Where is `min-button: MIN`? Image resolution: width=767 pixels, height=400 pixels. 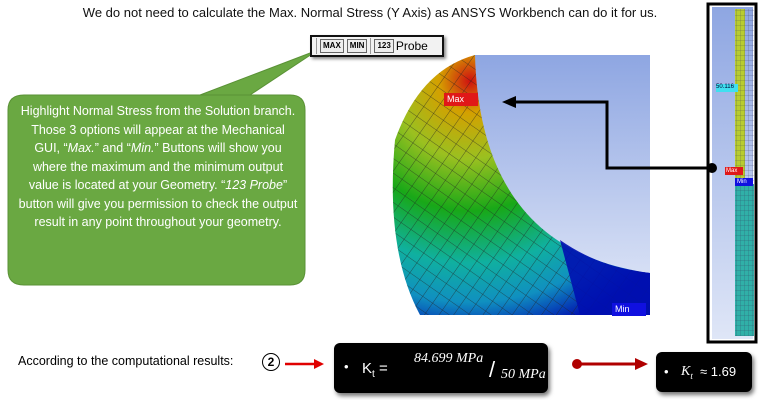 min-button: MIN is located at coordinates (357, 46).